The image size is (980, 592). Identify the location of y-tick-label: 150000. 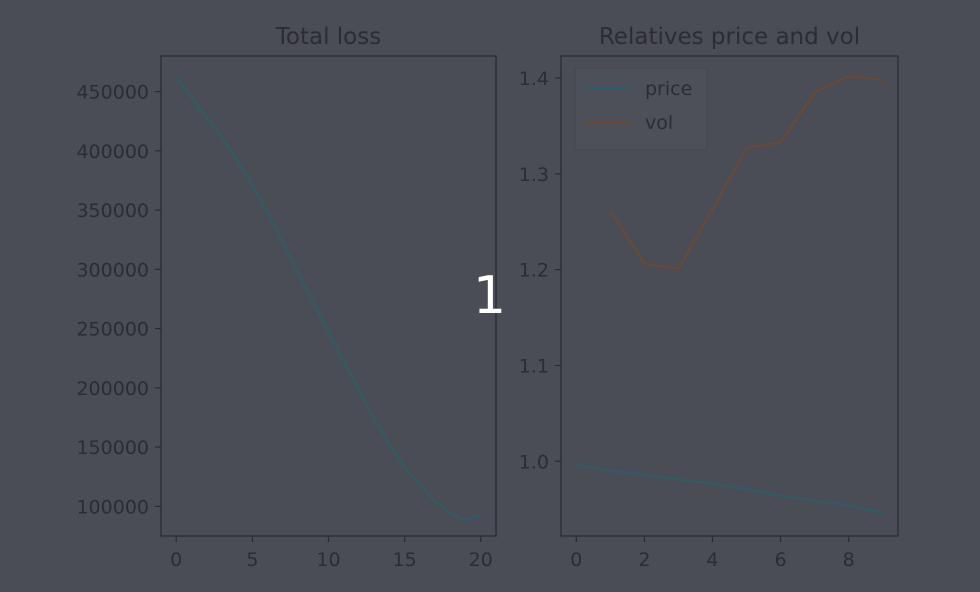
(112, 448).